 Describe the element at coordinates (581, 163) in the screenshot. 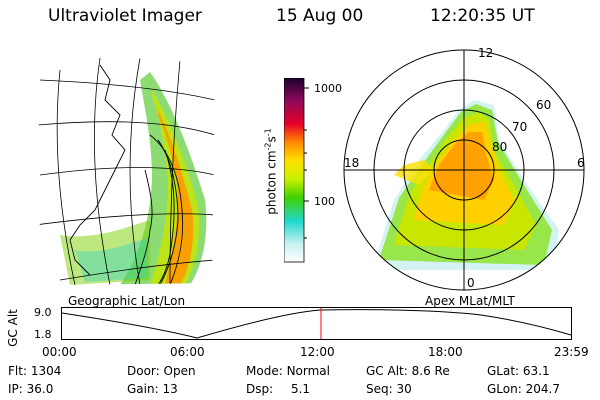

I see `mlt-label-6: 6` at that location.